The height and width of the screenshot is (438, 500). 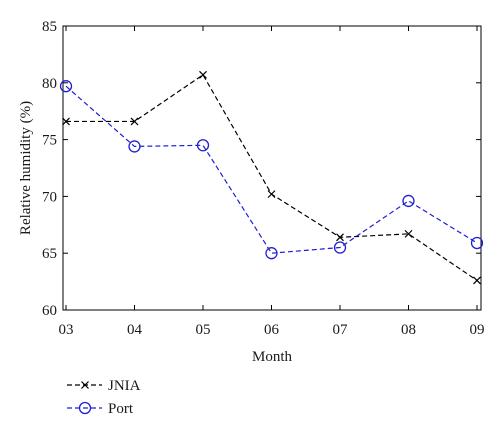 I want to click on y-tick-label: 60, so click(x=49, y=311).